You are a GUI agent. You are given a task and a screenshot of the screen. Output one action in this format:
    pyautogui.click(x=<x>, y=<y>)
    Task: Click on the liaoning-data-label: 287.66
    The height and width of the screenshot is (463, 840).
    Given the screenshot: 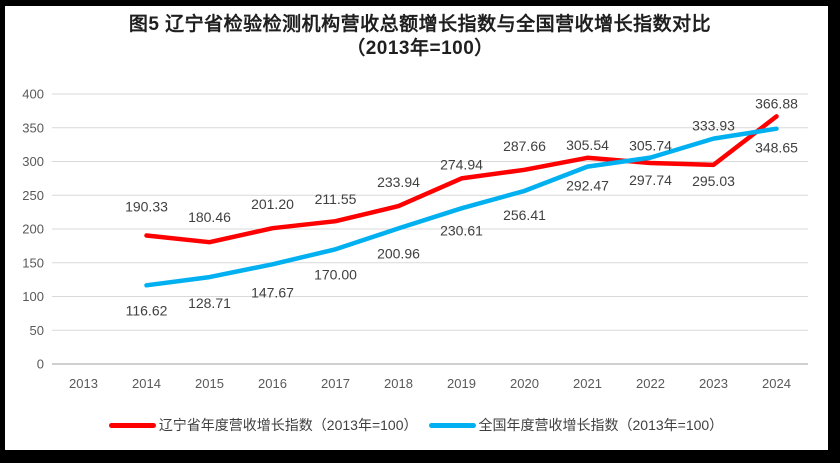 What is the action you would take?
    pyautogui.click(x=524, y=146)
    